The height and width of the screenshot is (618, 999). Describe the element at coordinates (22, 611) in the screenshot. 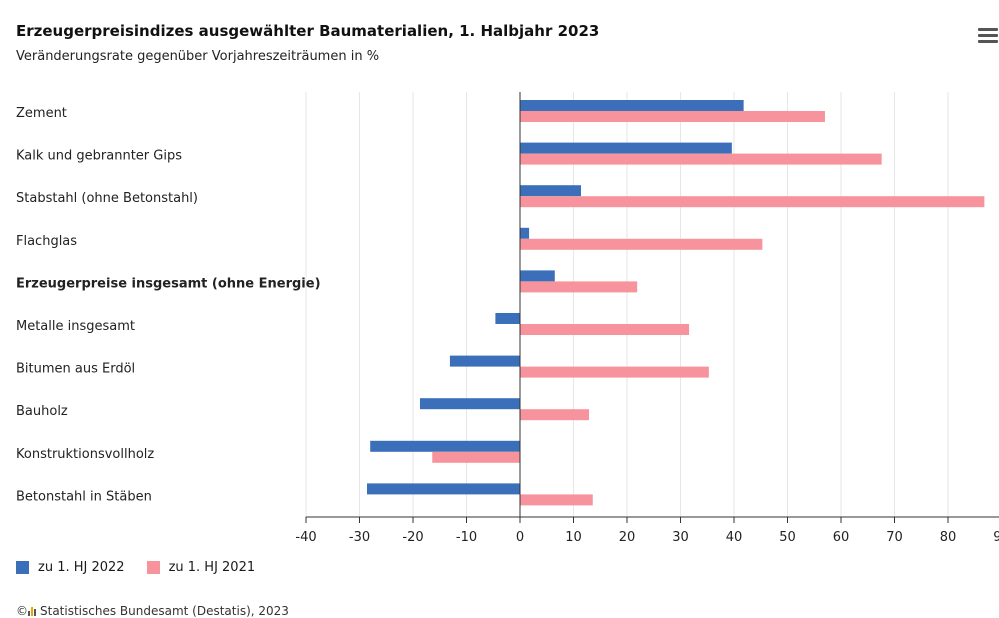

I see `copyright-symbol: ©` at that location.